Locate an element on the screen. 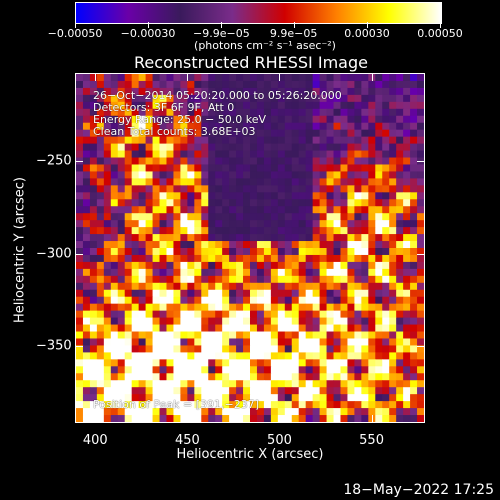 This screenshot has height=500, width=500. x-tick-label: 400 is located at coordinates (95, 440).